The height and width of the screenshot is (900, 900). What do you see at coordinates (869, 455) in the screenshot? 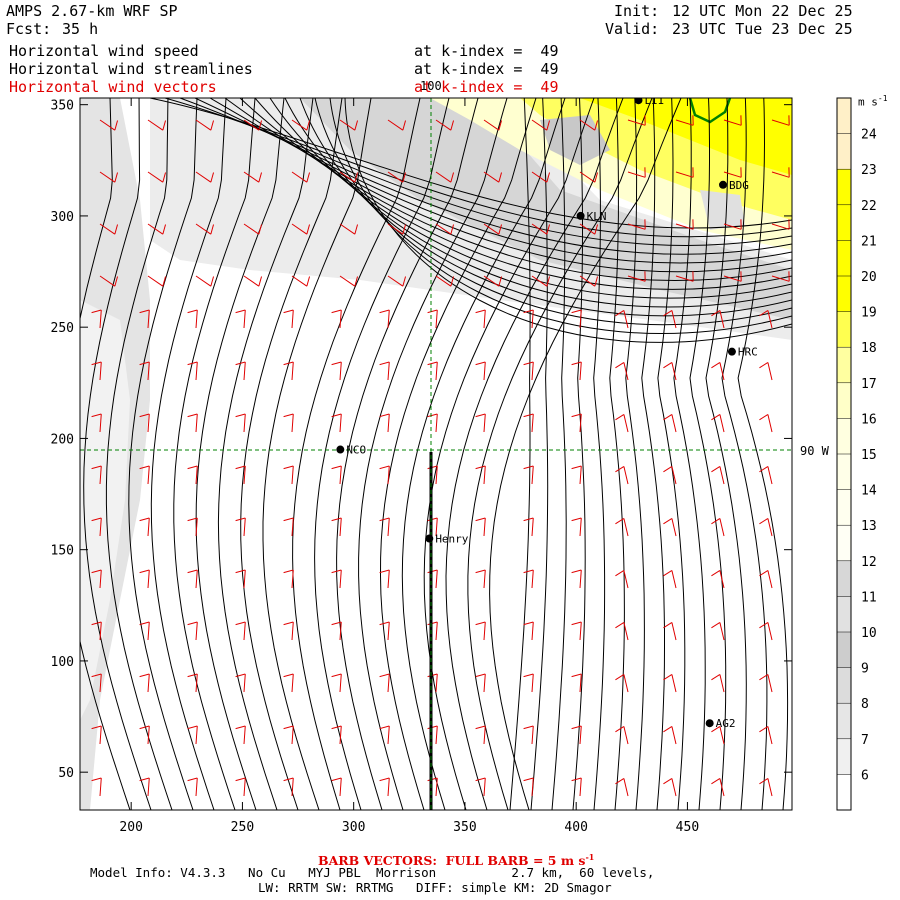
I see `colorbar-label: 15` at bounding box center [869, 455].